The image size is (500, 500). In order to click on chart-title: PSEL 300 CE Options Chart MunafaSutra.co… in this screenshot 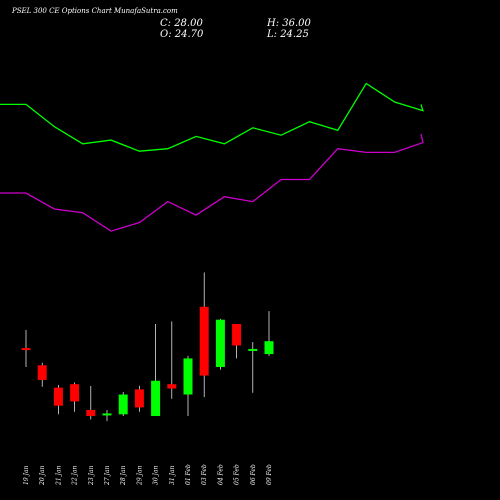, I will do `click(94, 11)`.